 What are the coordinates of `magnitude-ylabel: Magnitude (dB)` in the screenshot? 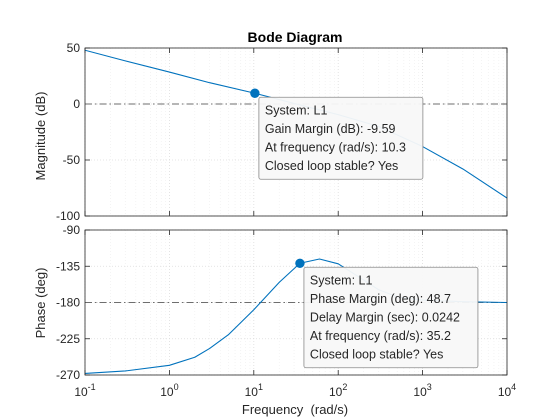 It's located at (40, 136).